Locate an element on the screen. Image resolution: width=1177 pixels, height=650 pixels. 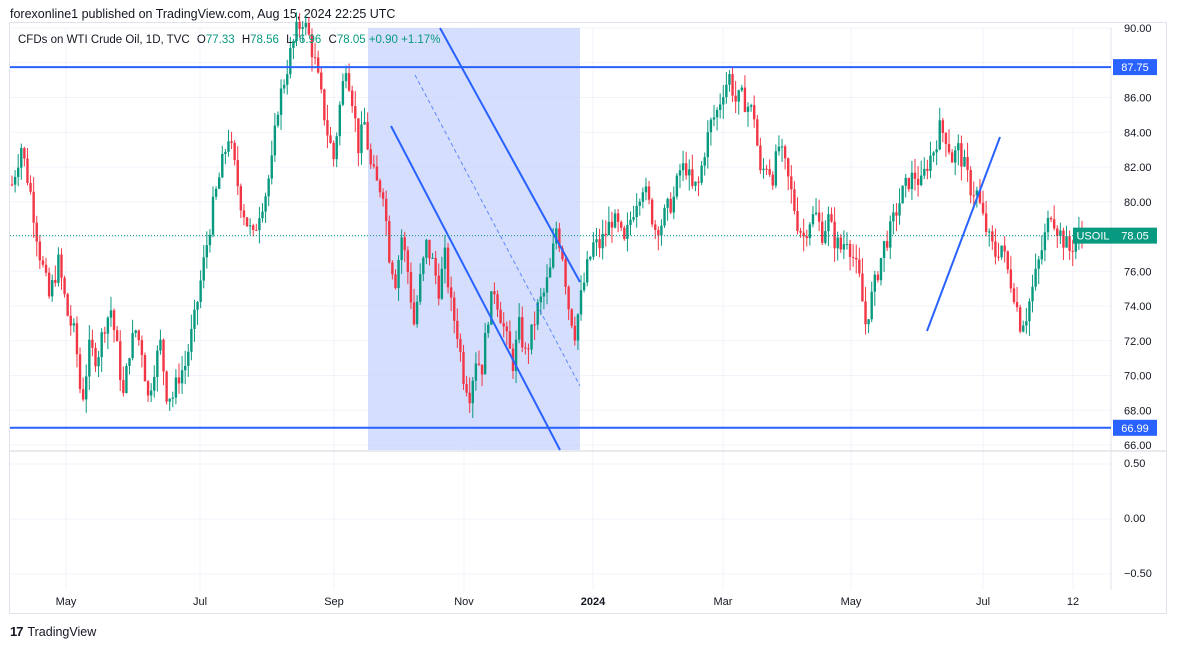
channel-upper-line is located at coordinates (510, 155).